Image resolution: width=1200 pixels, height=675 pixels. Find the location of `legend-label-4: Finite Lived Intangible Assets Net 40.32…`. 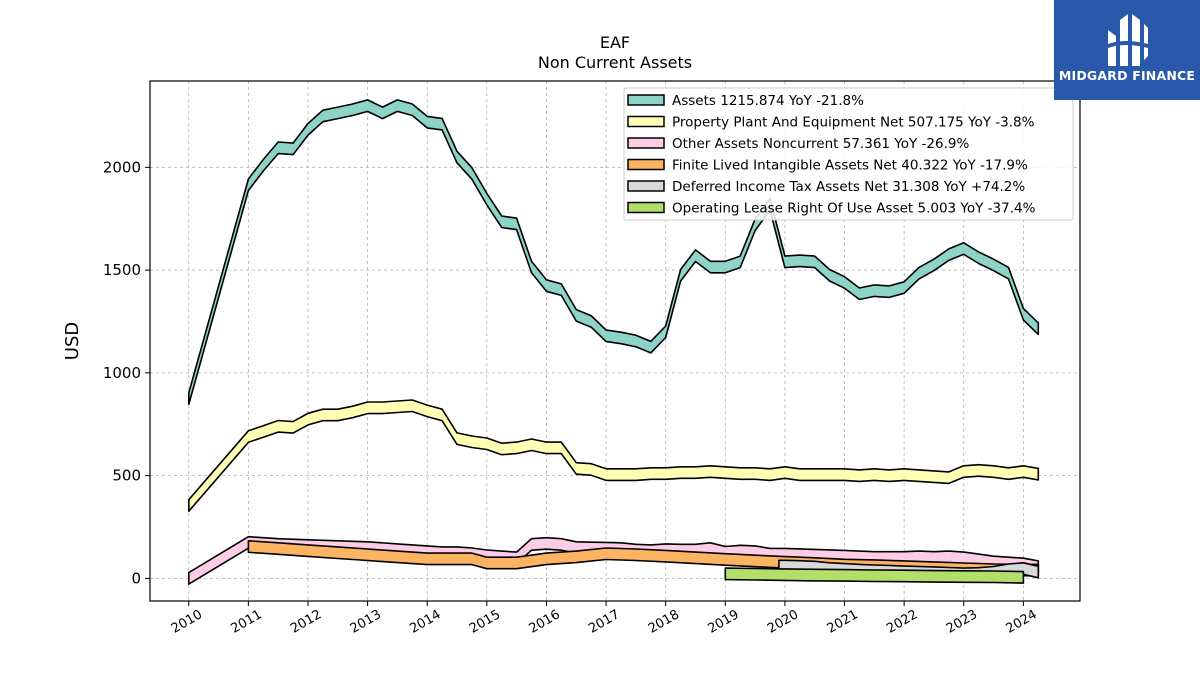

legend-label-4: Finite Lived Intangible Assets Net 40.32… is located at coordinates (850, 166).